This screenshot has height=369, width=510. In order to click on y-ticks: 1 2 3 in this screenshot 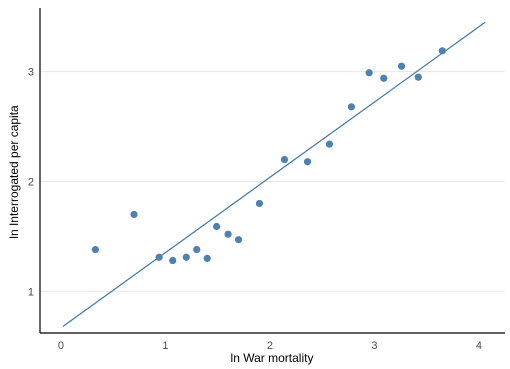, I will do `click(31, 183)`.